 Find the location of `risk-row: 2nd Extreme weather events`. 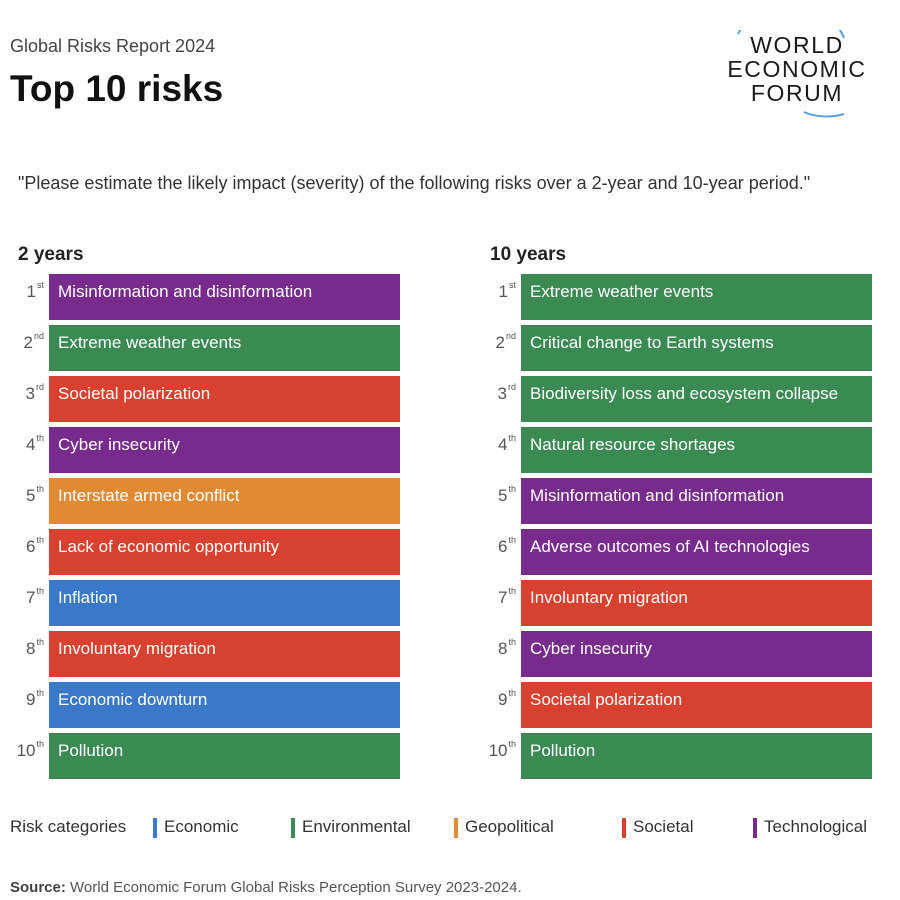

risk-row: 2nd Extreme weather events is located at coordinates (208, 350).